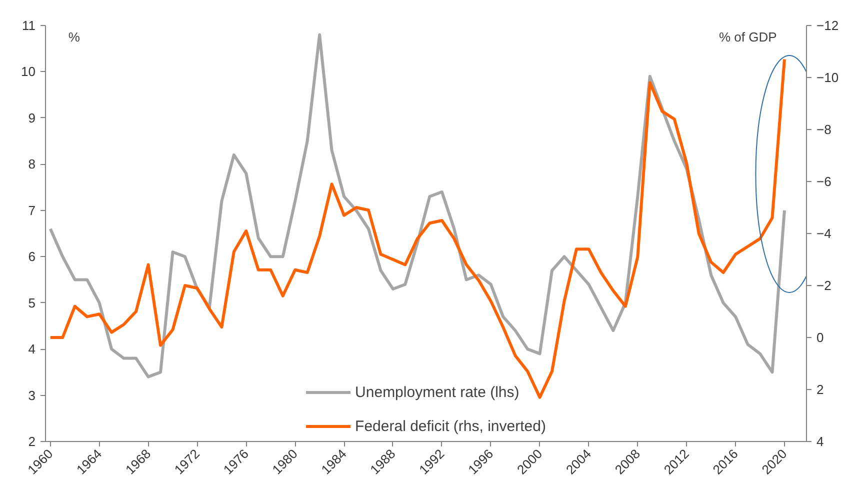  Describe the element at coordinates (28, 72) in the screenshot. I see `y-tick-label: 10` at that location.